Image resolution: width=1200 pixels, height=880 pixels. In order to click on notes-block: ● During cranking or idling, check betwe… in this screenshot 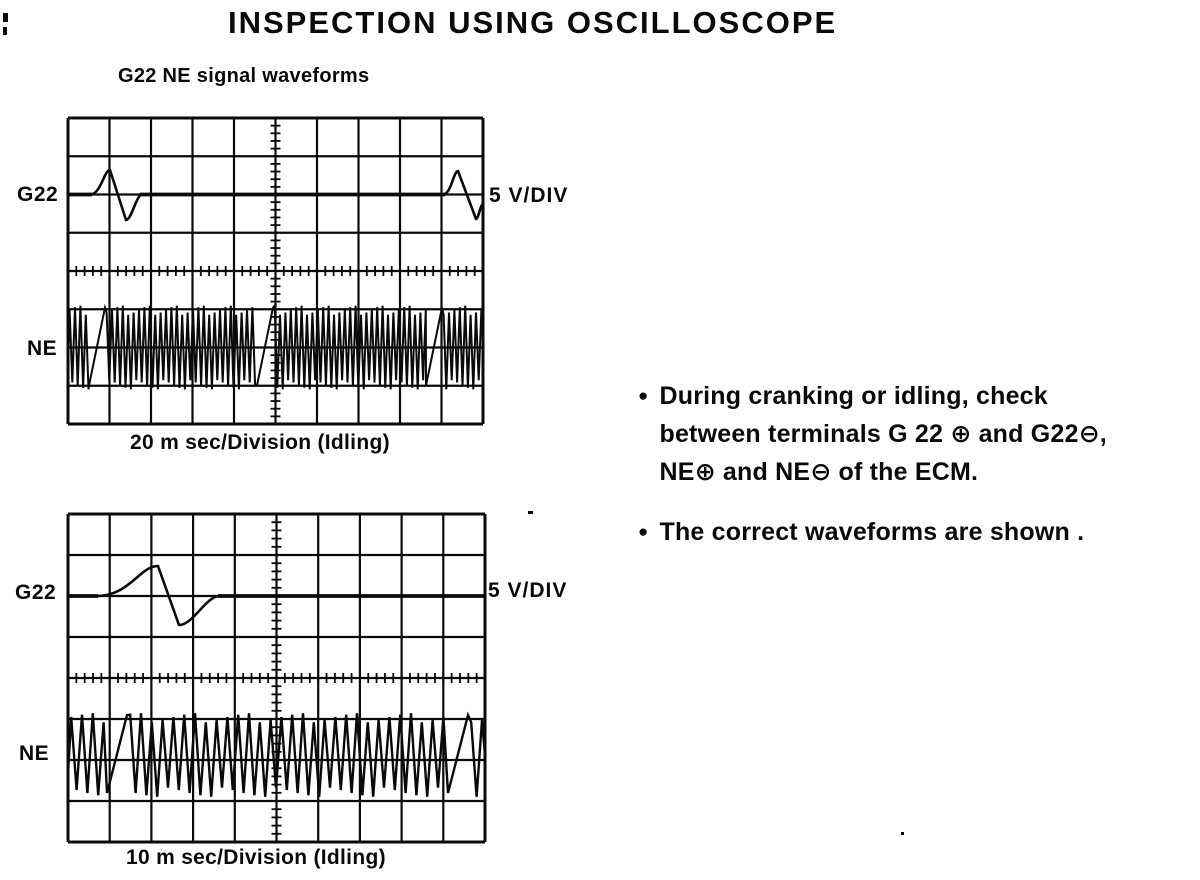, I will do `click(908, 464)`.